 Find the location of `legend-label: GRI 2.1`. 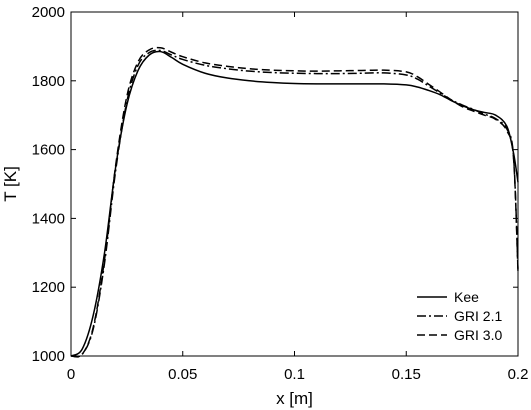

legend-label: GRI 2.1 is located at coordinates (478, 316).